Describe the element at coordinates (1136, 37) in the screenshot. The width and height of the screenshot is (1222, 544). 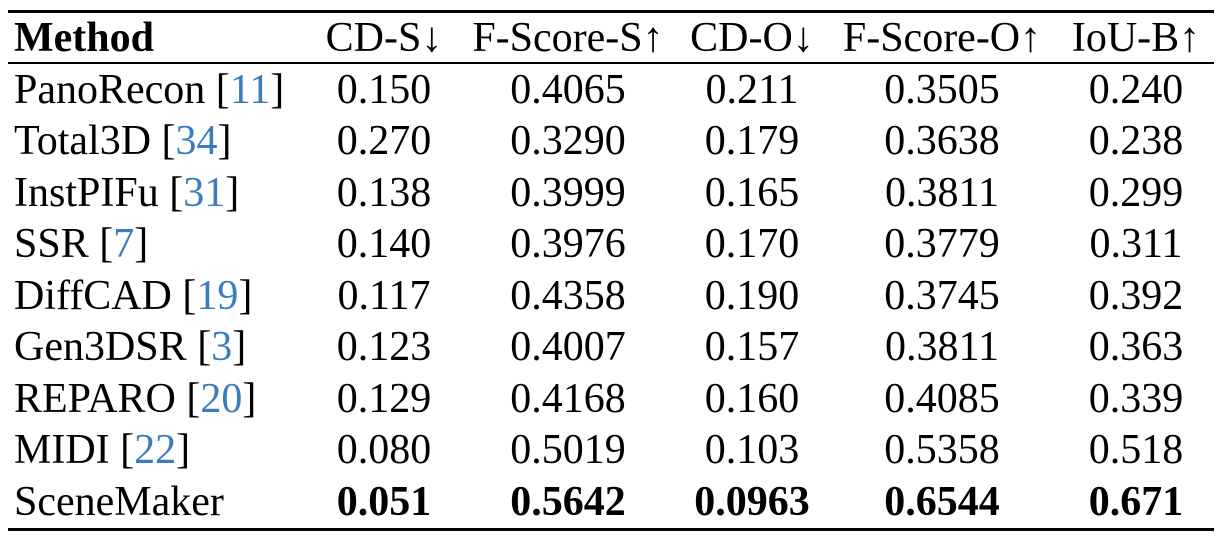
I see `column-header-iou-b: IoU-B↑` at that location.